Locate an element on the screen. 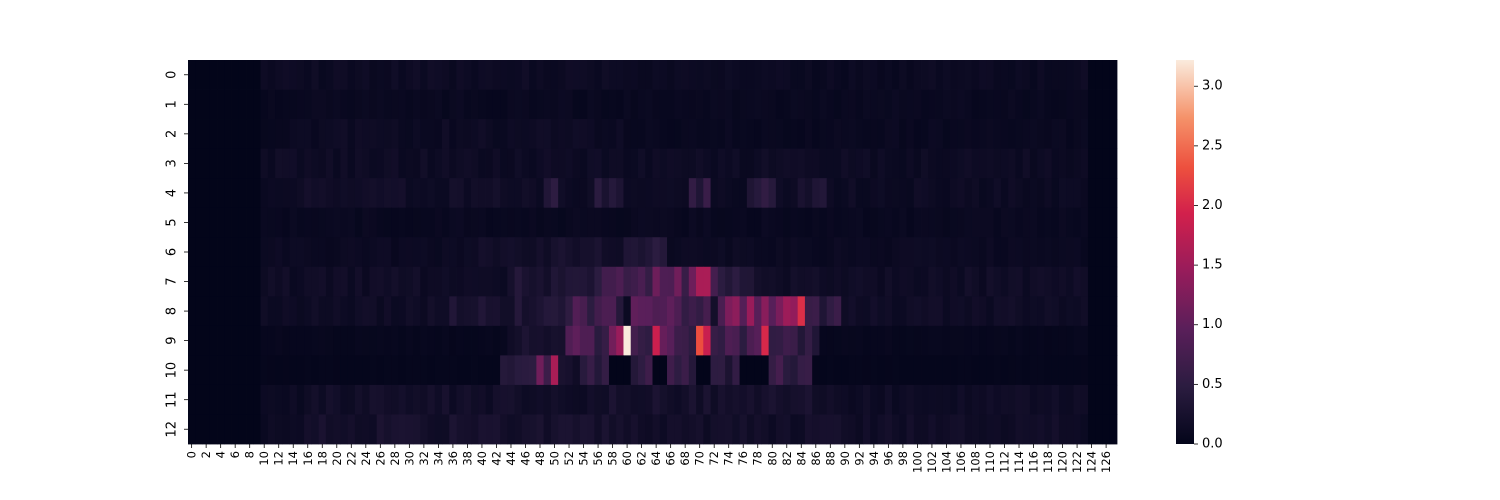  colorbar-tick-label: 3.0 is located at coordinates (1212, 86).